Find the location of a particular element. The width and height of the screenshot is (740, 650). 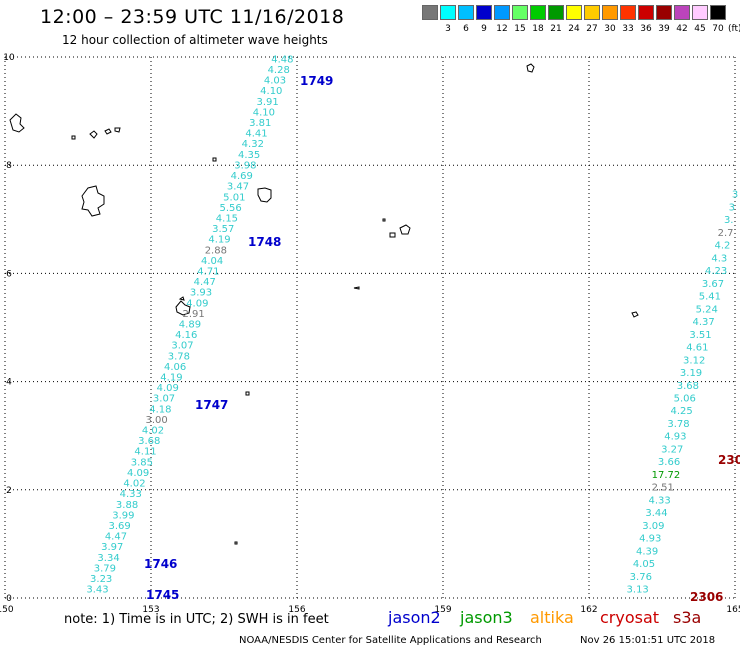

color-scale-label: 3 is located at coordinates (448, 29).